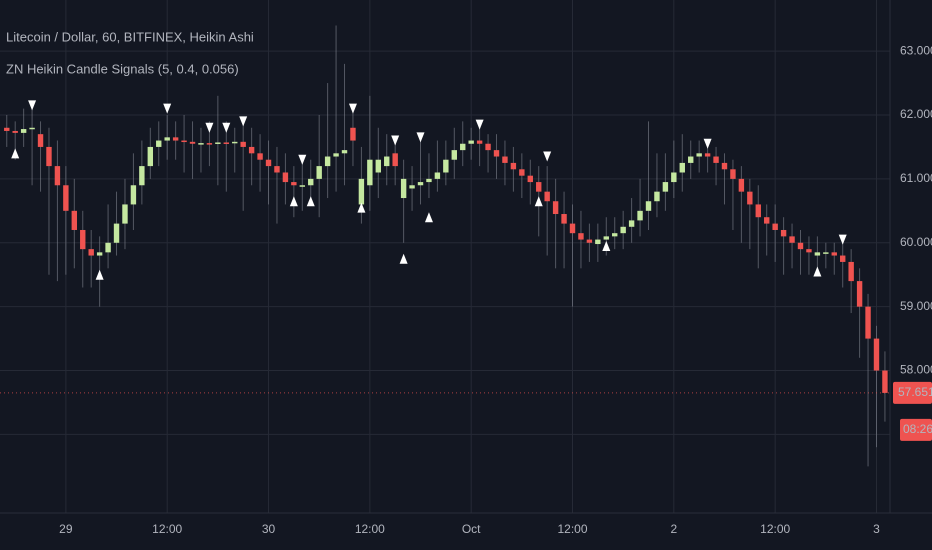  What do you see at coordinates (673, 529) in the screenshot?
I see `x-tick-label: 2` at bounding box center [673, 529].